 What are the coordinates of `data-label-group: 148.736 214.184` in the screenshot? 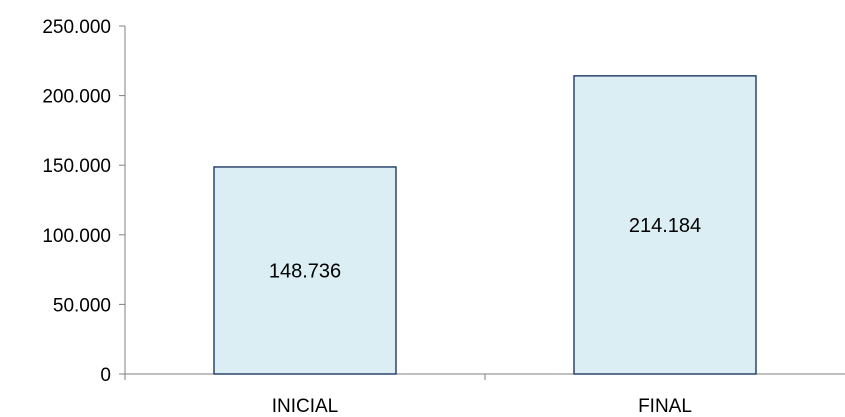 It's located at (485, 249).